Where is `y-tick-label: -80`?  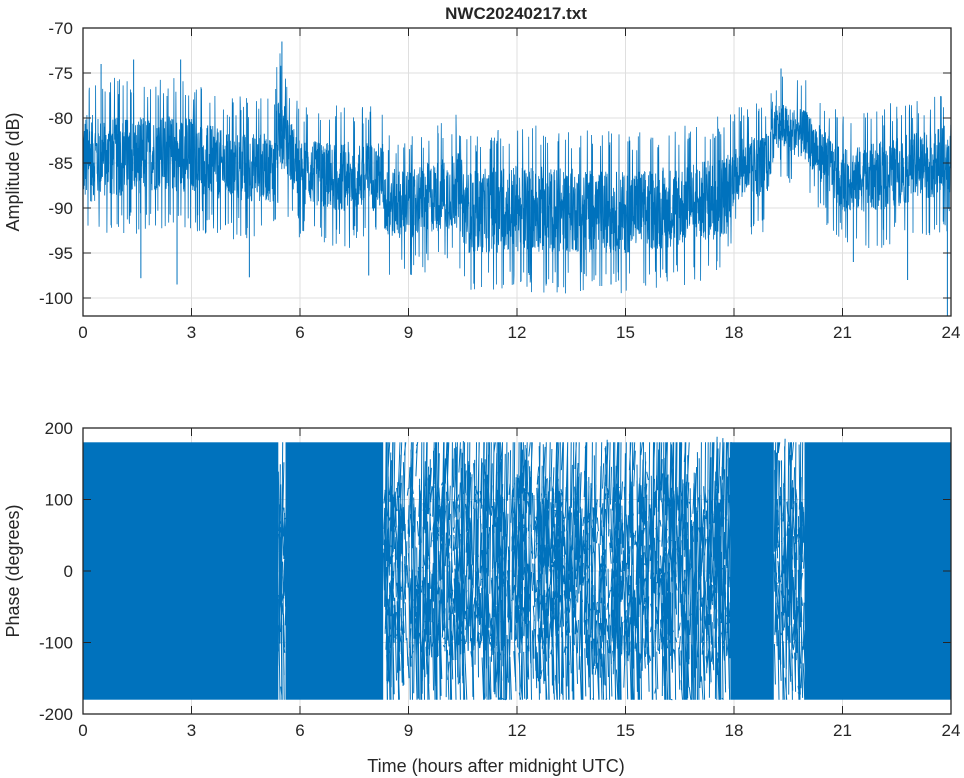 y-tick-label: -80 is located at coordinates (60, 118).